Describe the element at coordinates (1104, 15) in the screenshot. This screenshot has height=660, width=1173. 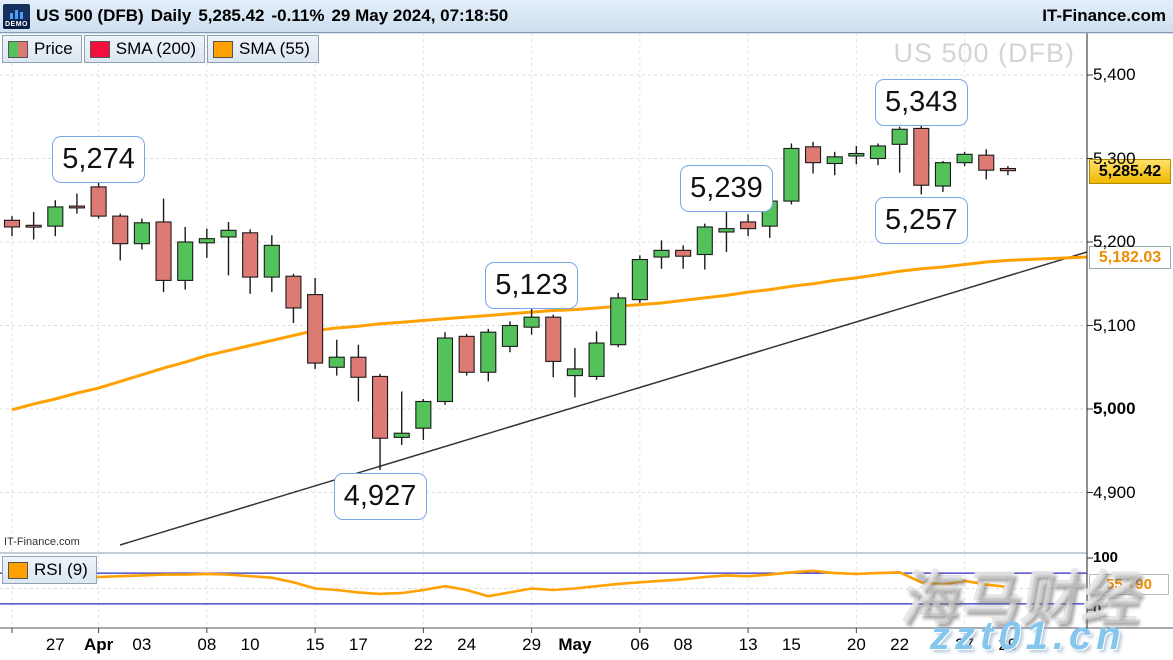
I see `brand-link: IT-Finance.com` at that location.